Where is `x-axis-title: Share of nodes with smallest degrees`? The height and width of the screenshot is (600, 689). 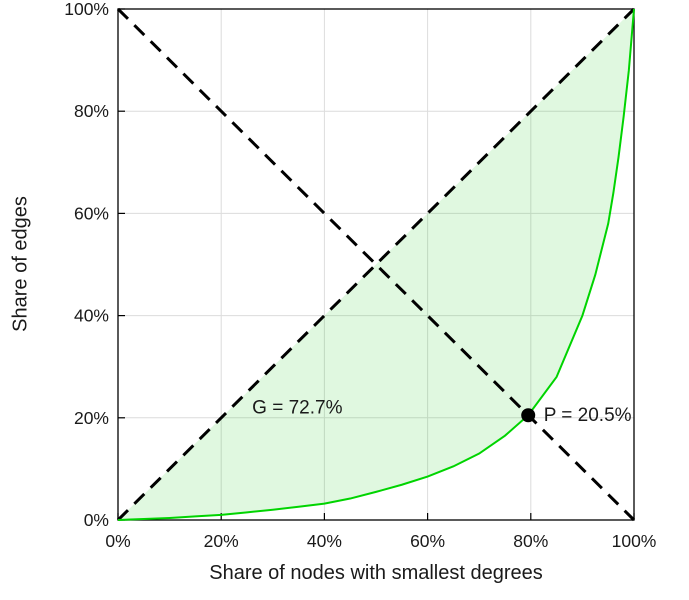
x-axis-title: Share of nodes with smallest degrees is located at coordinates (376, 573).